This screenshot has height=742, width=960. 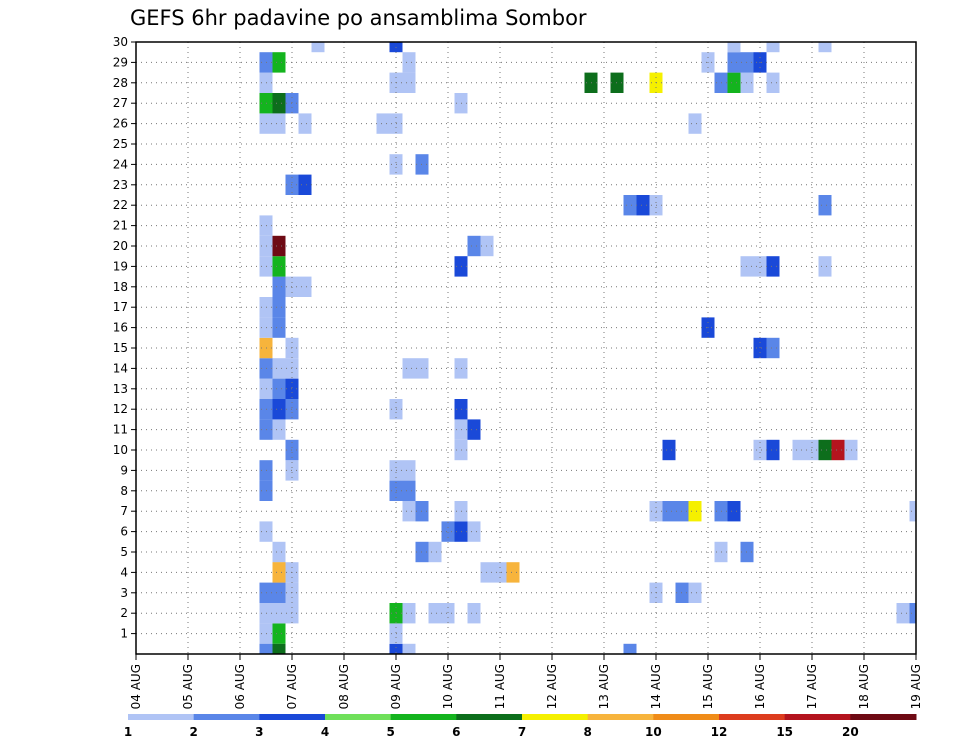 What do you see at coordinates (456, 732) in the screenshot?
I see `colorbar-label: 6` at bounding box center [456, 732].